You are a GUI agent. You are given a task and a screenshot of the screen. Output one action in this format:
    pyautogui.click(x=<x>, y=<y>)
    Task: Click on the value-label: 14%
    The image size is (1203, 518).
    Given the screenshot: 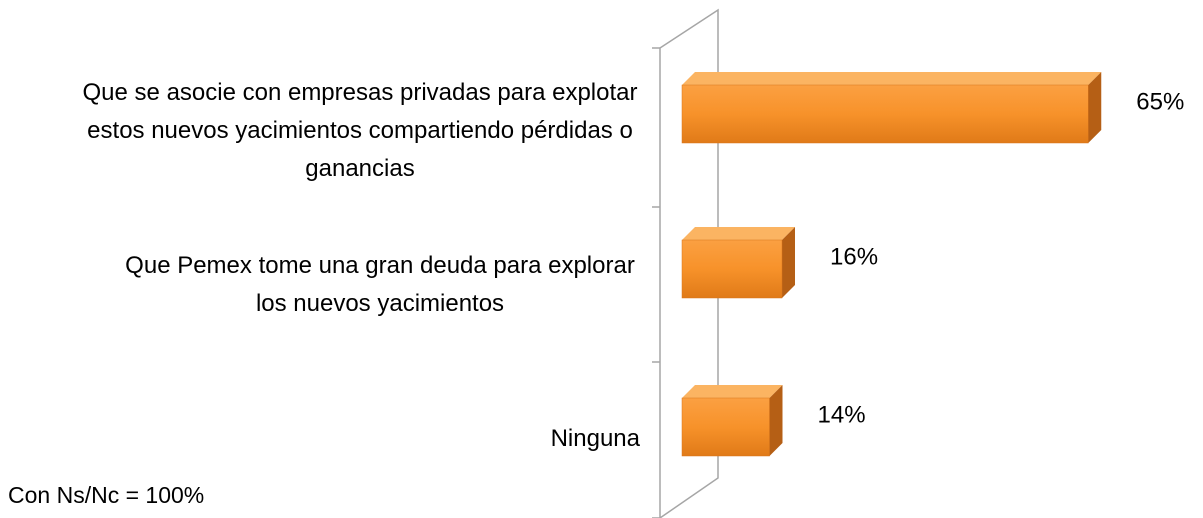 What is the action you would take?
    pyautogui.click(x=842, y=414)
    